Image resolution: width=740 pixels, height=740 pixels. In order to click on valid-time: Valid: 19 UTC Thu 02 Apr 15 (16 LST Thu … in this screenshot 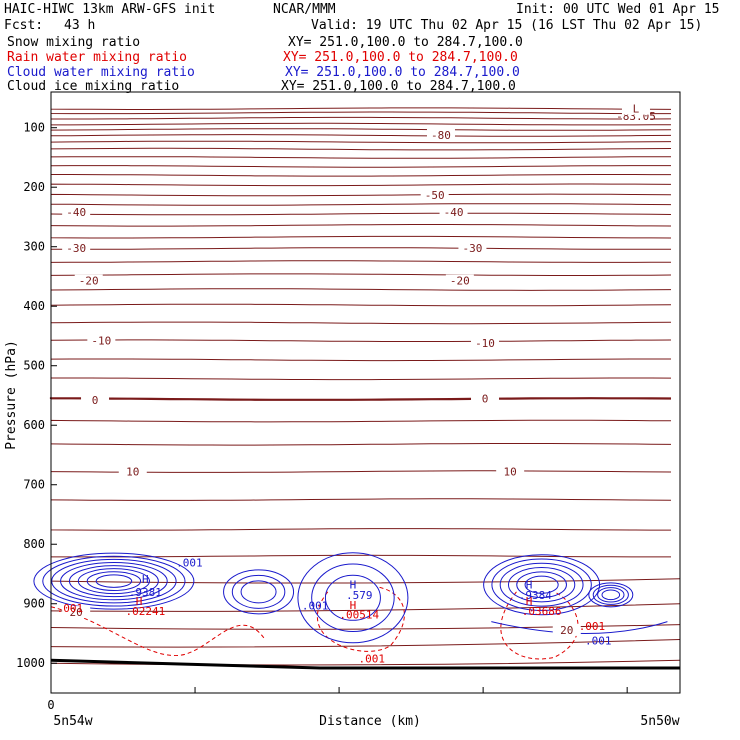, I will do `click(507, 25)`.